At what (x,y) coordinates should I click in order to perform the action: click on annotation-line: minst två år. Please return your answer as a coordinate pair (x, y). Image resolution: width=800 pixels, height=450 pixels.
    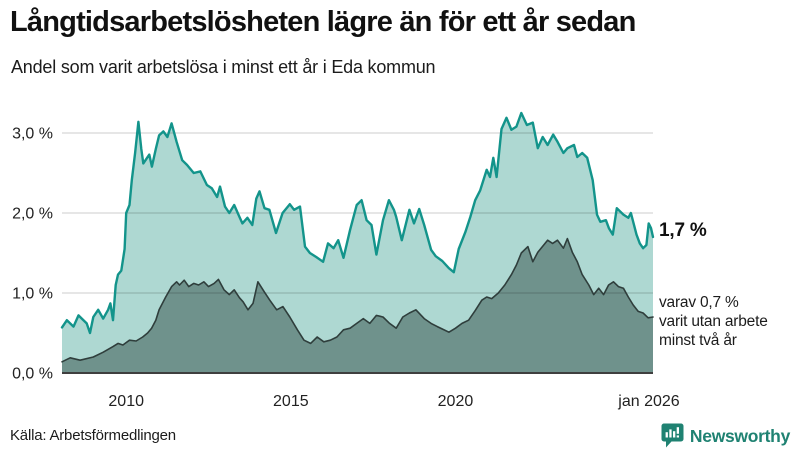
    Looking at the image, I should click on (698, 341).